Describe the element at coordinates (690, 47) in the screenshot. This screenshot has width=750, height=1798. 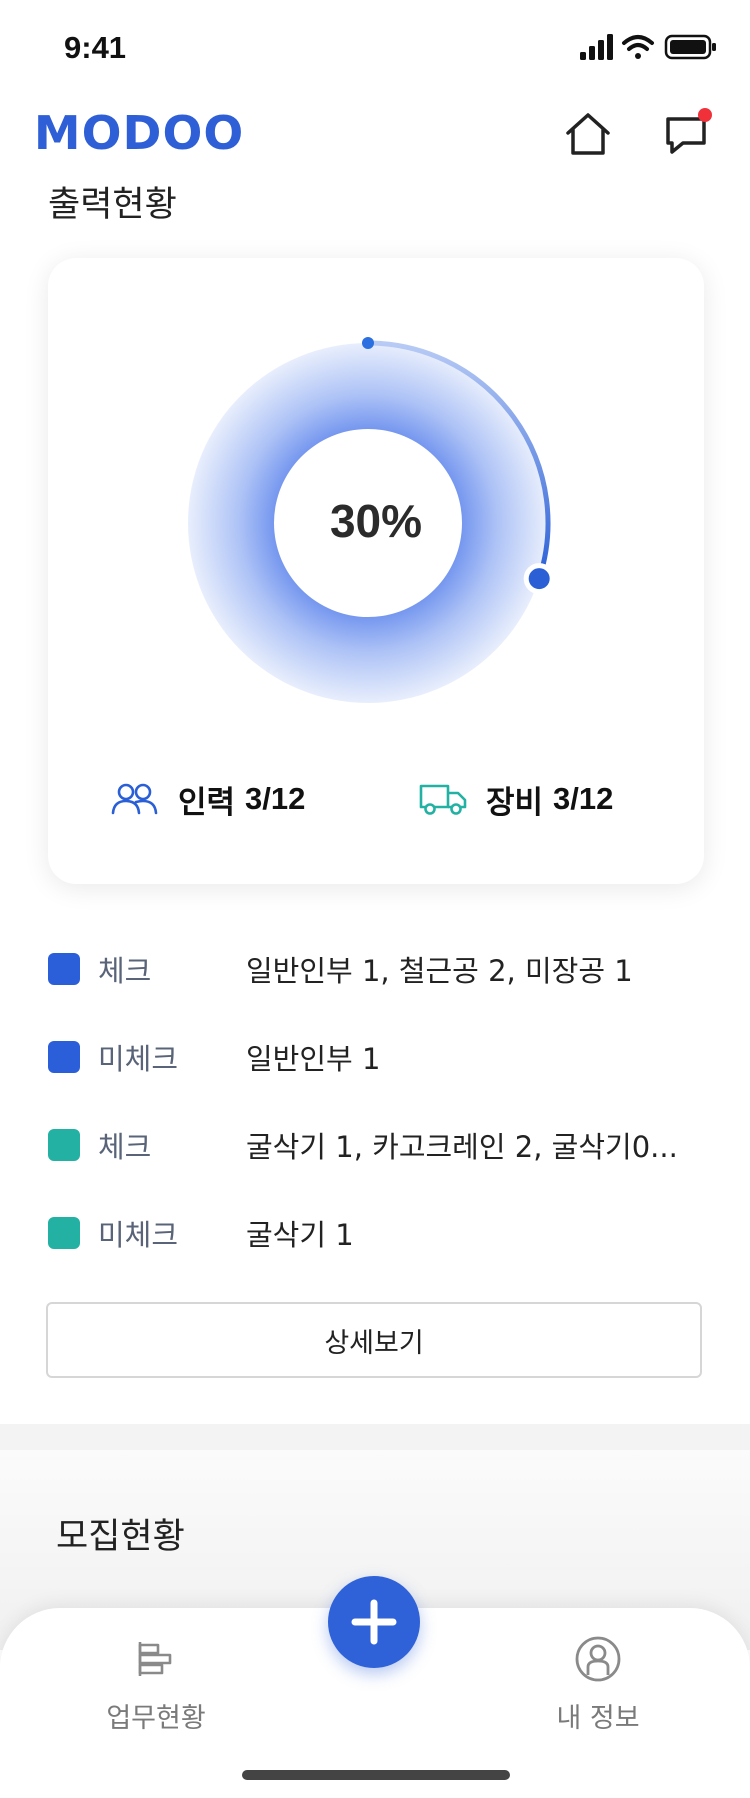
I see `battery-icon` at that location.